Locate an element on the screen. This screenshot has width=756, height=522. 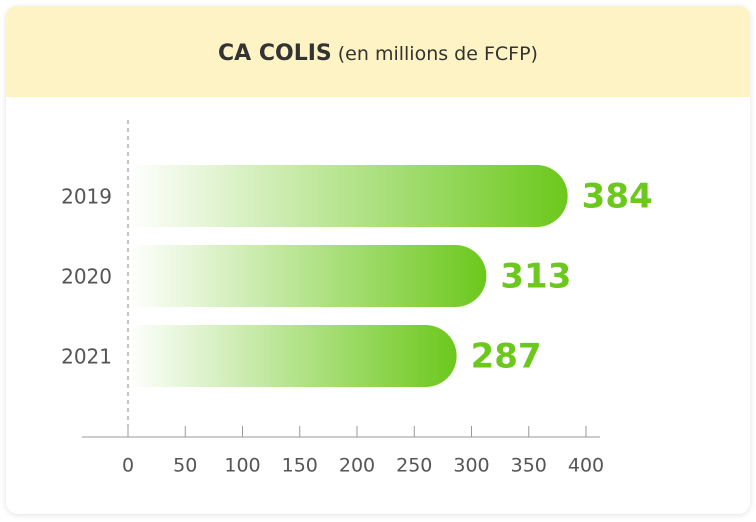
value-label: 313 is located at coordinates (535, 277).